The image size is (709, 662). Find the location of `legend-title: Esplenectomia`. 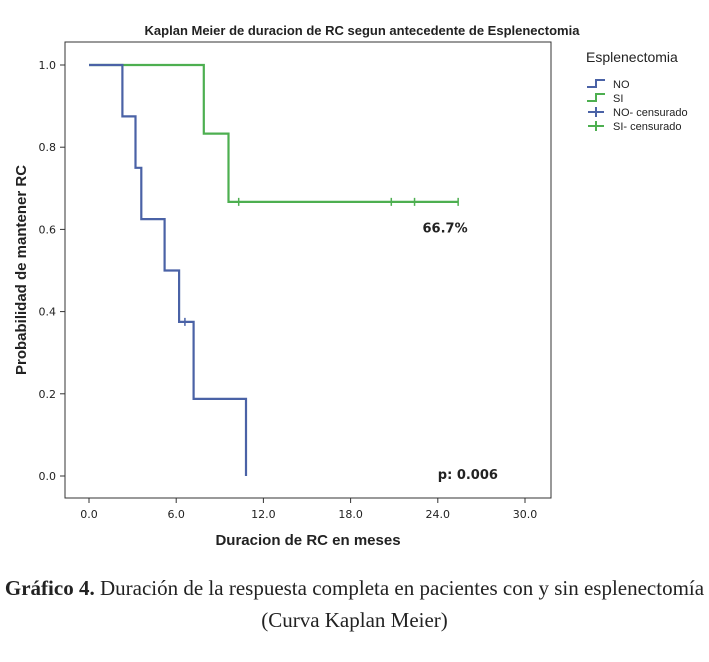

legend-title: Esplenectomia is located at coordinates (632, 57).